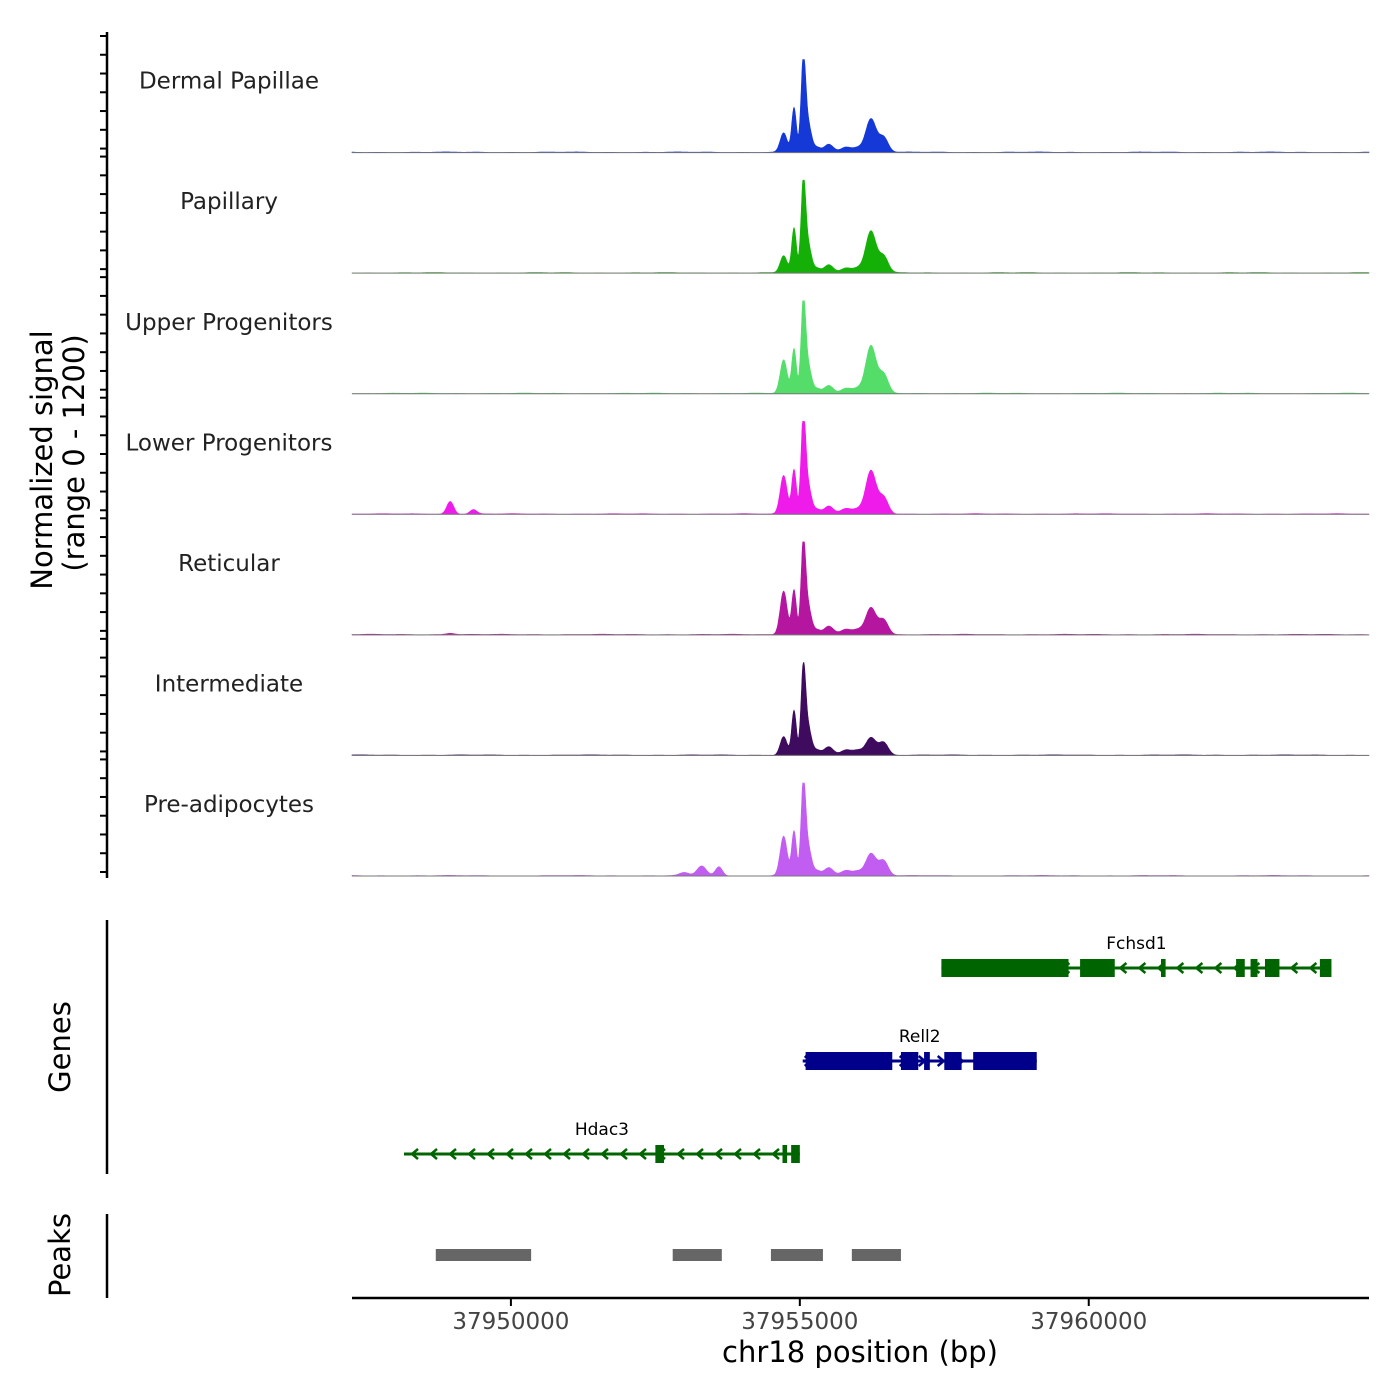 This screenshot has height=1400, width=1400. What do you see at coordinates (60, 1047) in the screenshot?
I see `genes-track-label: Genes` at bounding box center [60, 1047].